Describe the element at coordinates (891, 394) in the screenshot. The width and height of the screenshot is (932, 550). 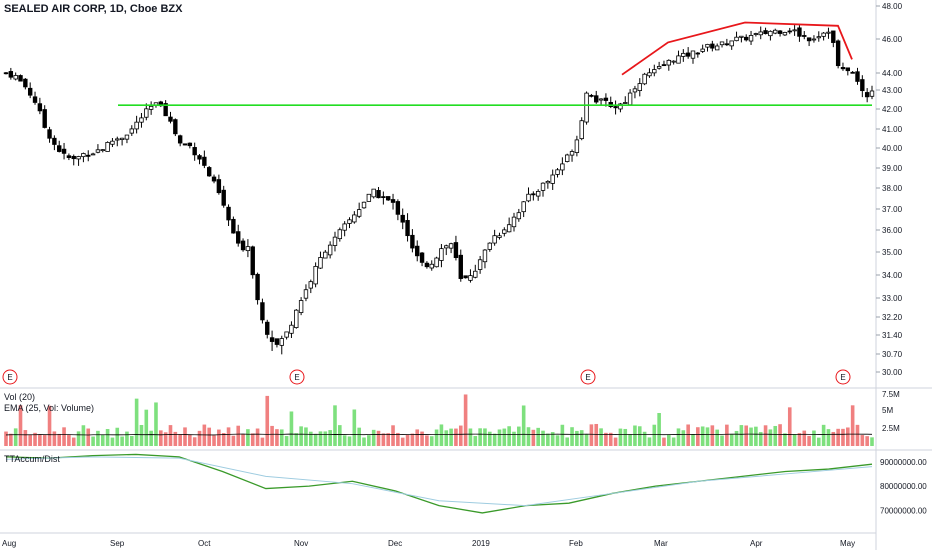
I see `volume-tick-label: 7.5M` at that location.